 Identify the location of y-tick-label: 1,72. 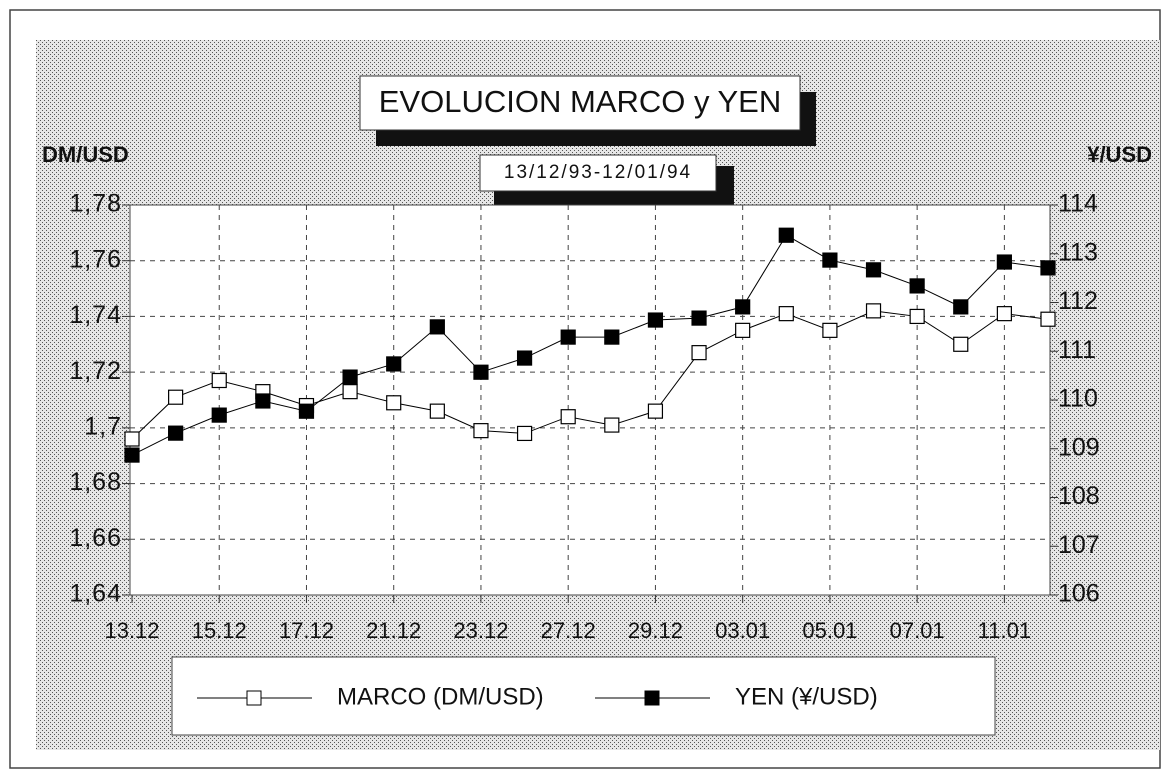
(95, 371).